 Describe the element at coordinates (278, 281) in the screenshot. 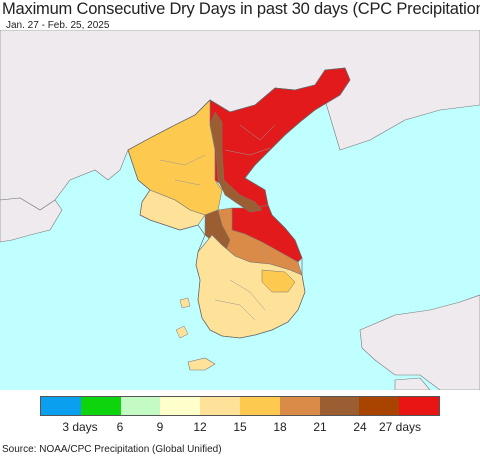

I see `sk-orange-patch` at that location.